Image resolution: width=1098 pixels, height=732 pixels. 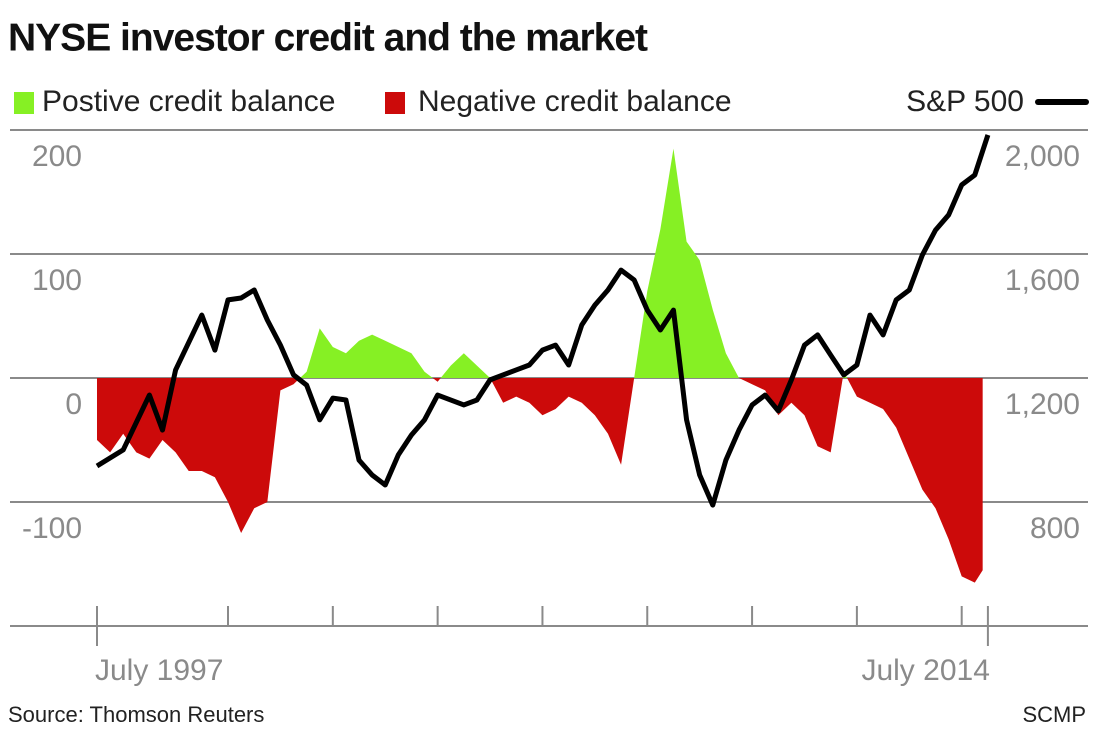 What do you see at coordinates (57, 156) in the screenshot?
I see `y-tick-label: 200` at bounding box center [57, 156].